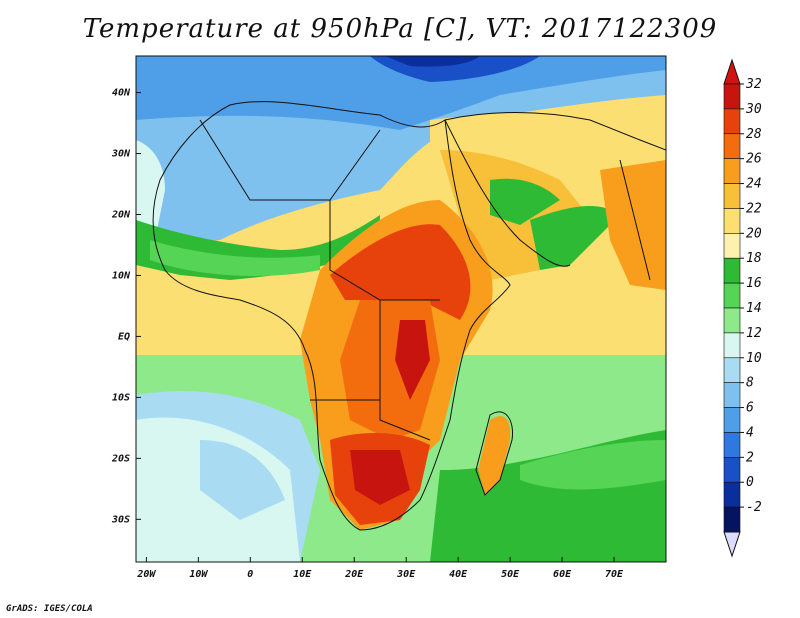 The height and width of the screenshot is (618, 800). What do you see at coordinates (354, 574) in the screenshot?
I see `lon-tick-label: 20E` at bounding box center [354, 574].